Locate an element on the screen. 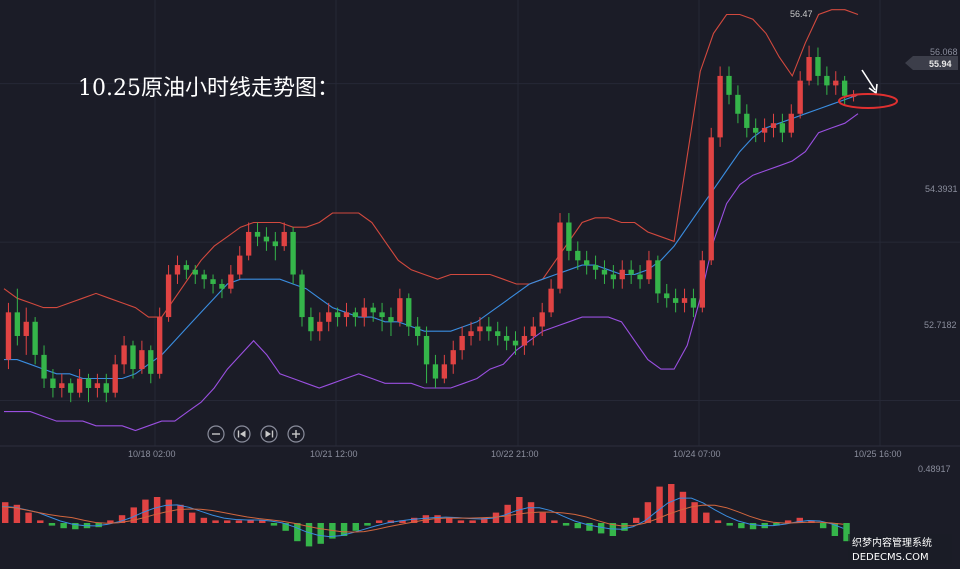 This screenshot has height=569, width=960. price-tick: 52.7182 is located at coordinates (940, 325).